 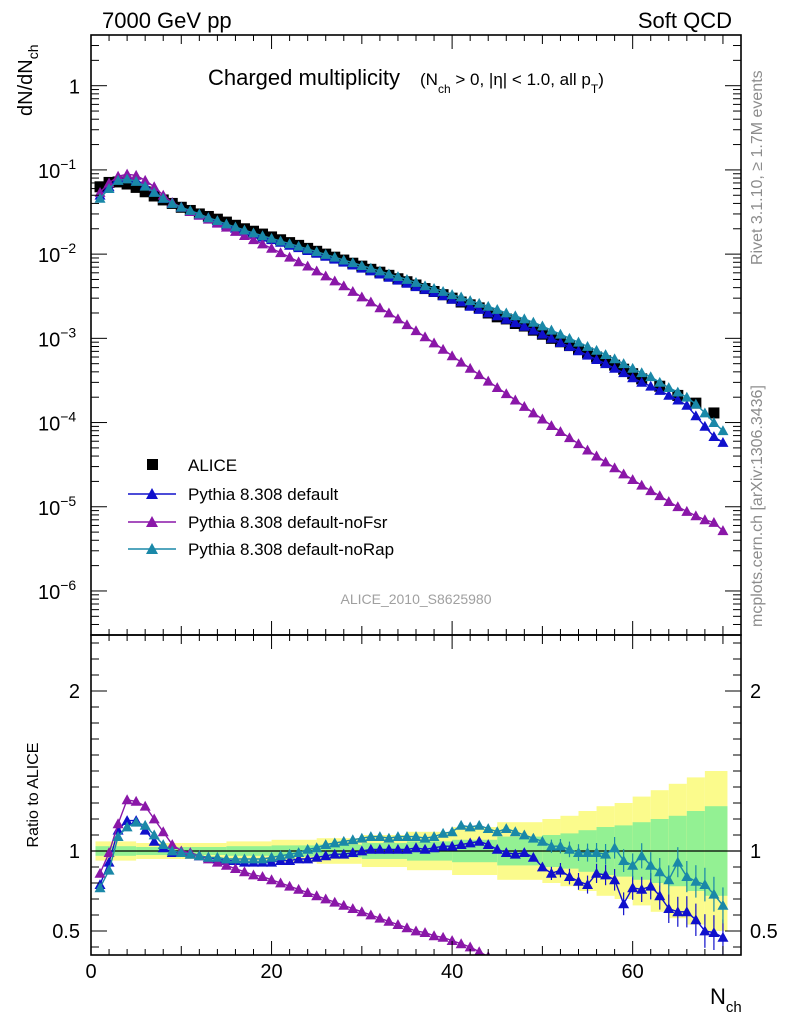 I want to click on plot-title-main: Charged multiplicity, so click(x=304, y=77).